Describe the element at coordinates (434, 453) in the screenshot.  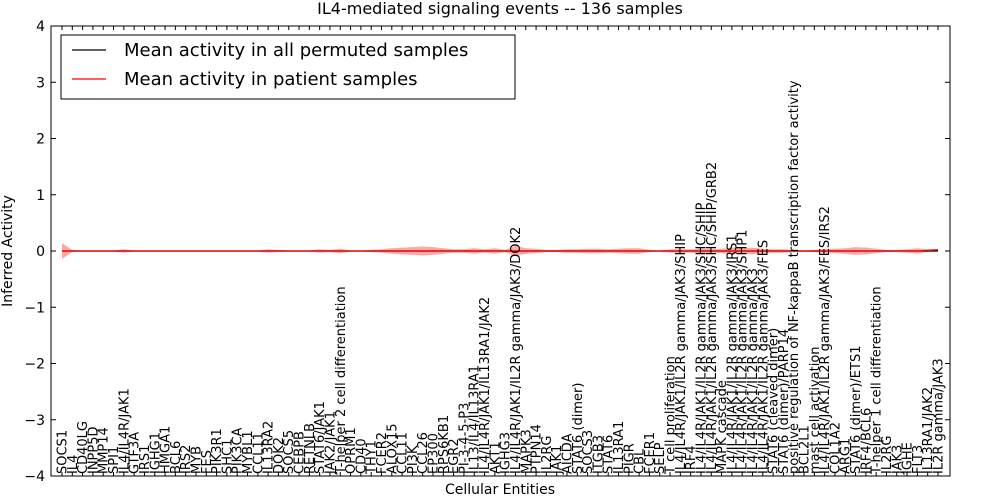
I see `x-tick-label: EP300` at that location.